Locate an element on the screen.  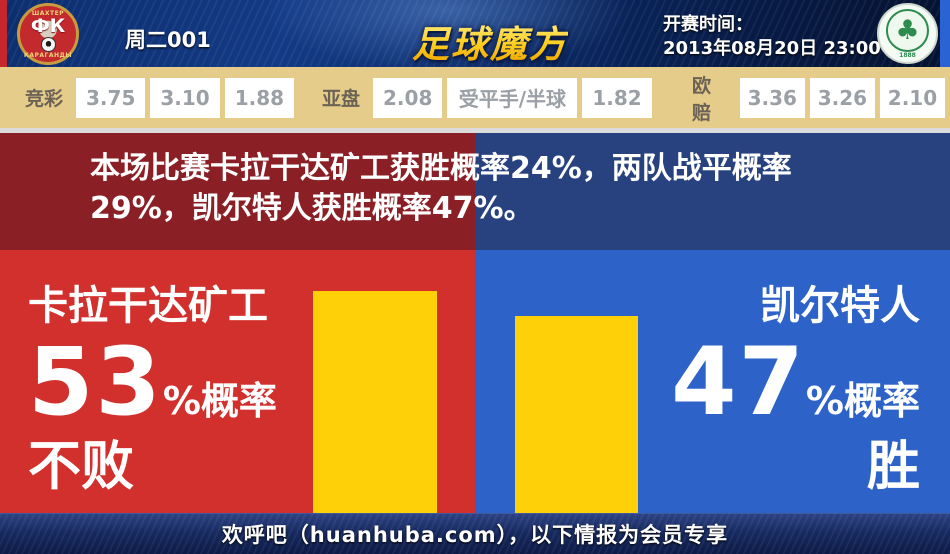
home-outcome: 不败 is located at coordinates (81, 466).